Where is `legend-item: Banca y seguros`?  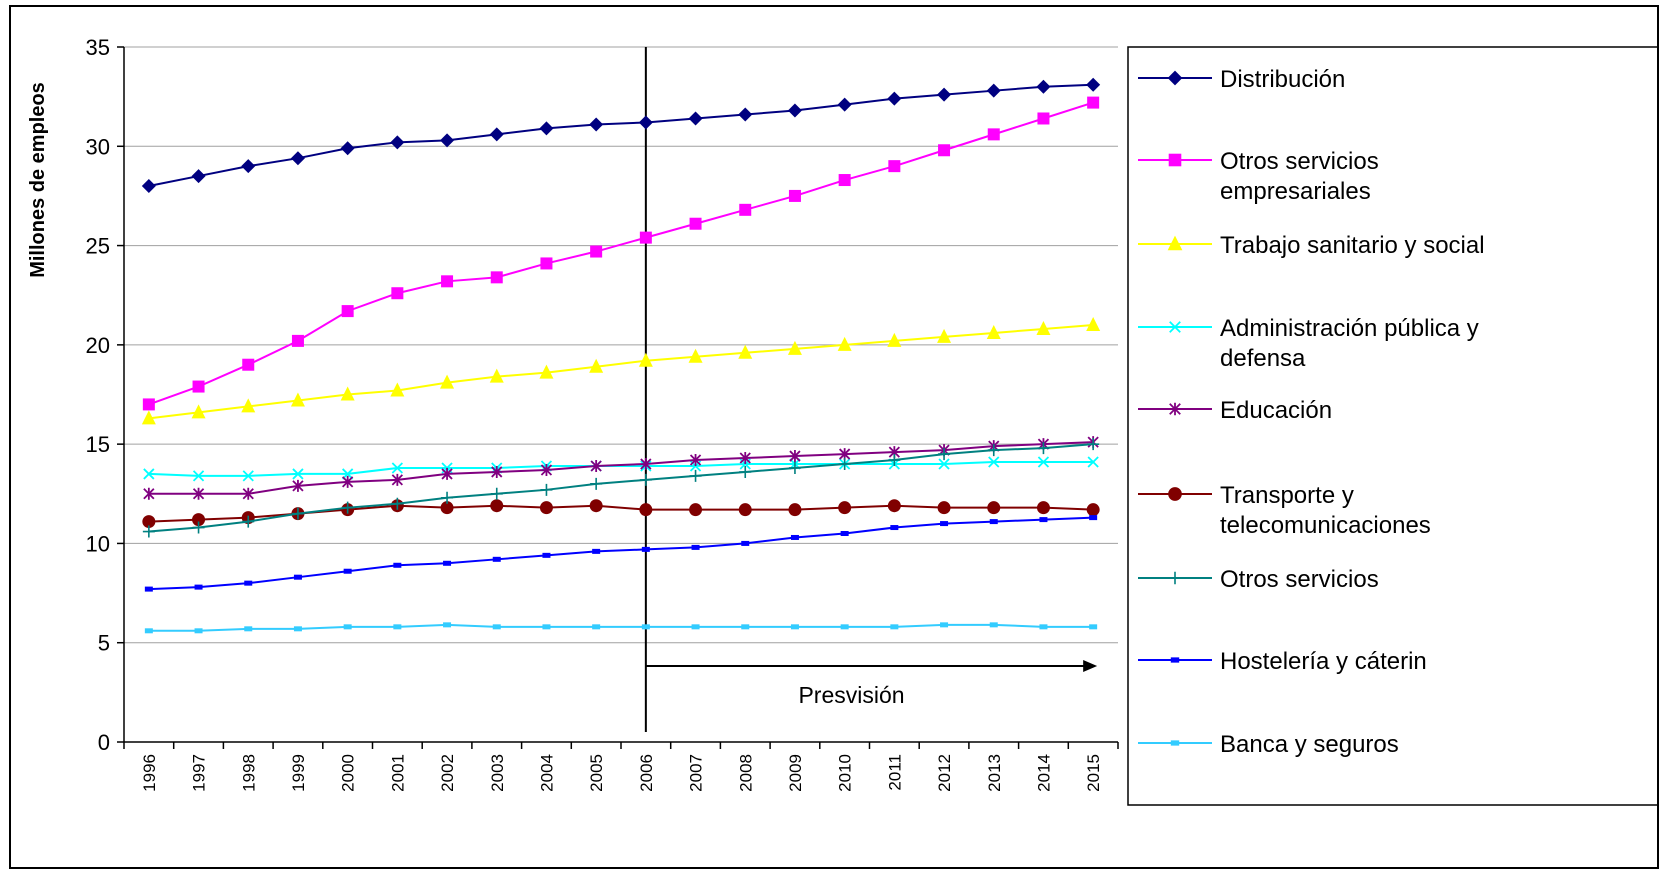 legend-item: Banca y seguros is located at coordinates (1268, 744).